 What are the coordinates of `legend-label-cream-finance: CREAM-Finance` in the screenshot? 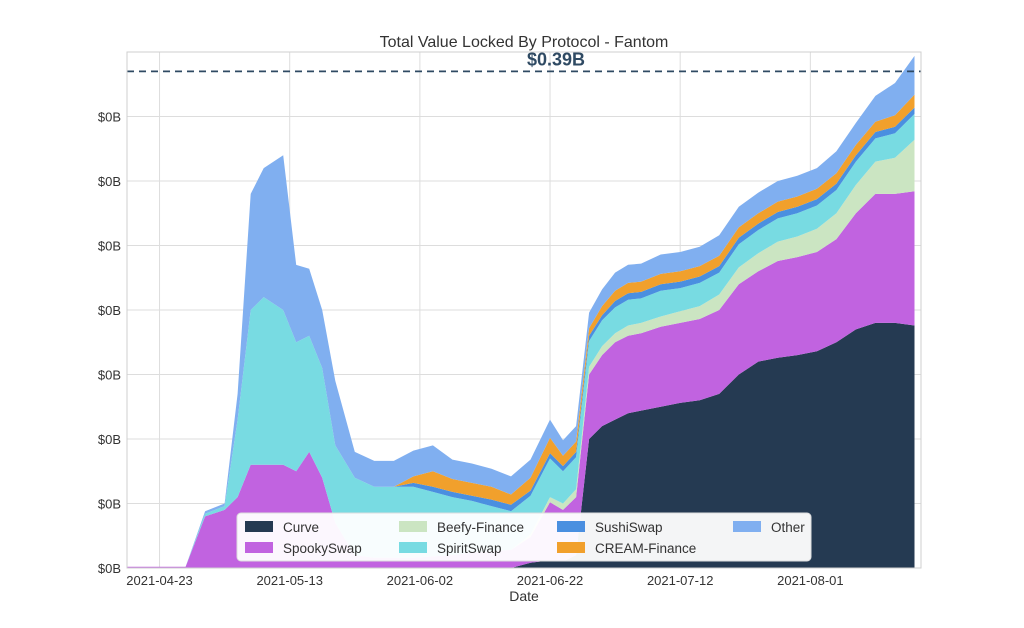 It's located at (645, 548).